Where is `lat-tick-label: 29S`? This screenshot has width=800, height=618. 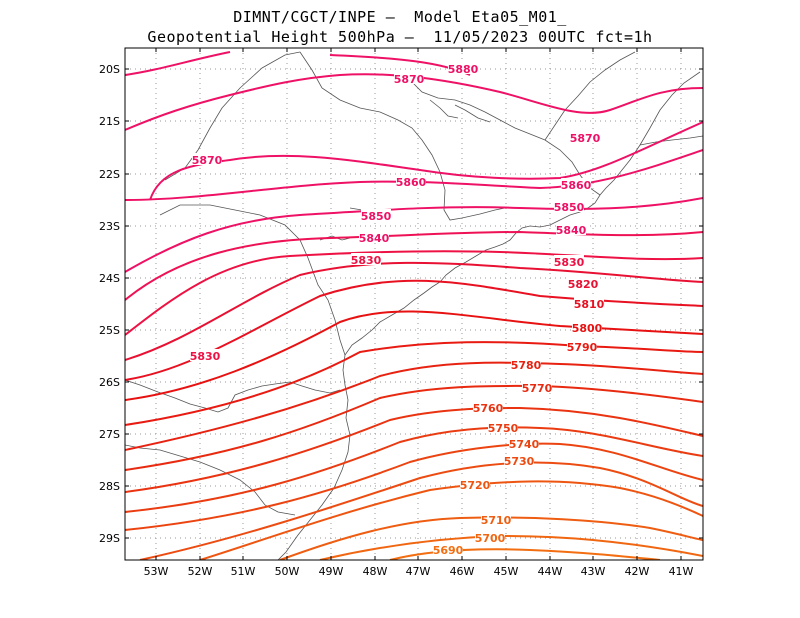 lat-tick-label: 29S is located at coordinates (109, 538).